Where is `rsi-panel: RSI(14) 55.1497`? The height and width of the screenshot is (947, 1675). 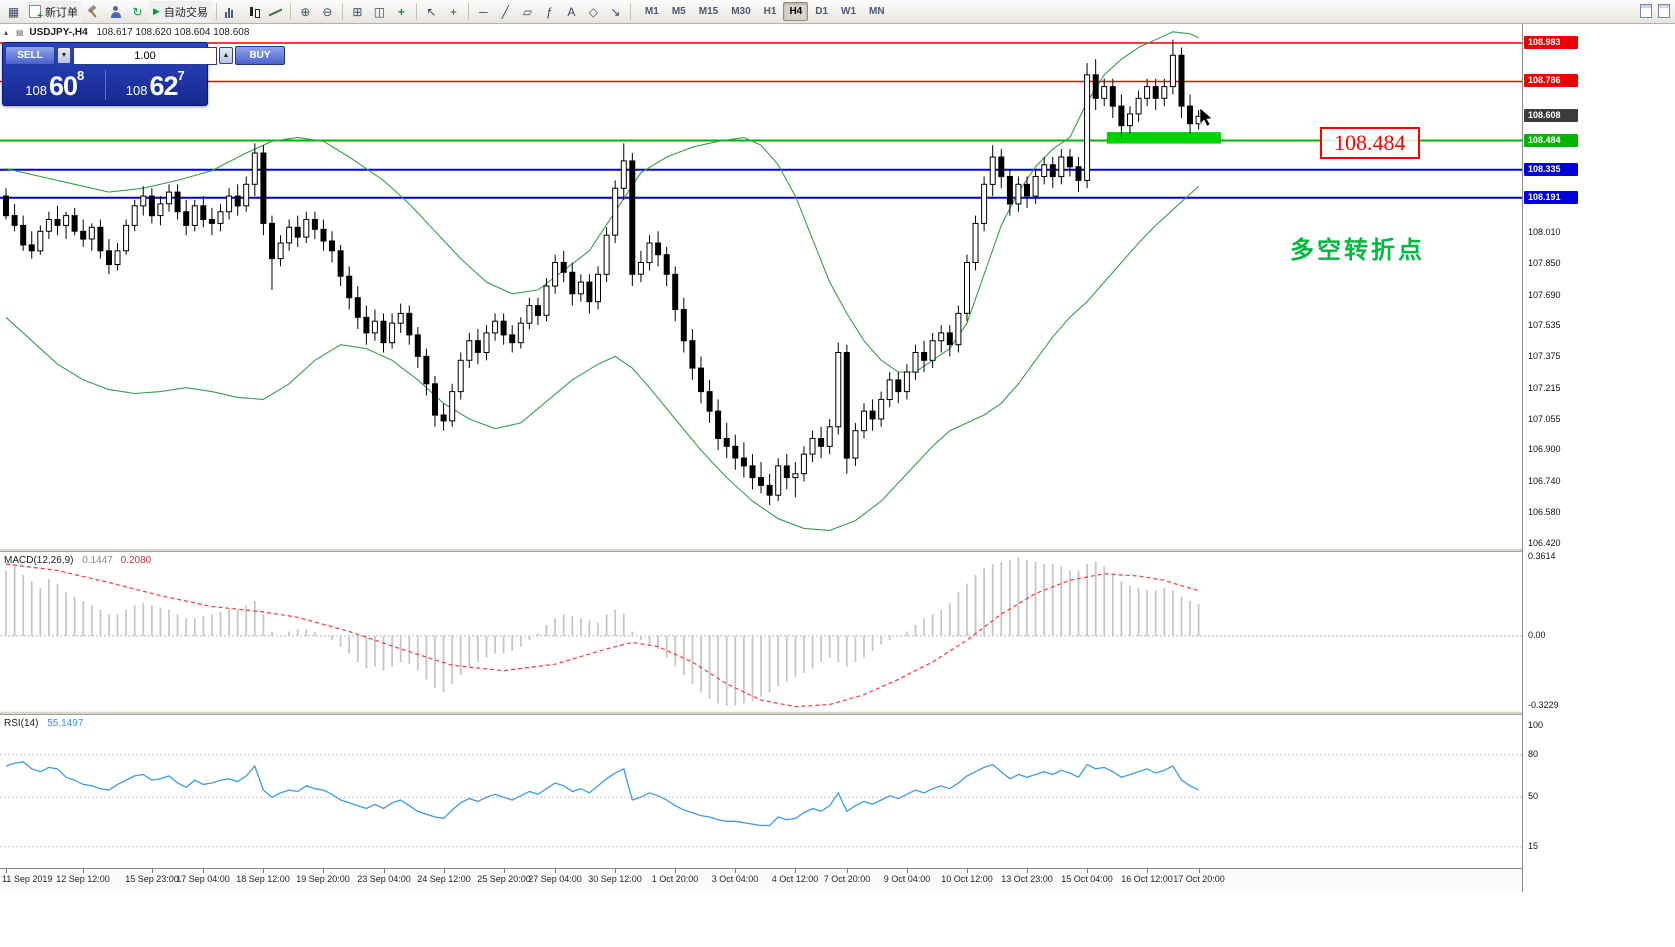
rsi-panel: RSI(14) 55.1497 is located at coordinates (761, 791).